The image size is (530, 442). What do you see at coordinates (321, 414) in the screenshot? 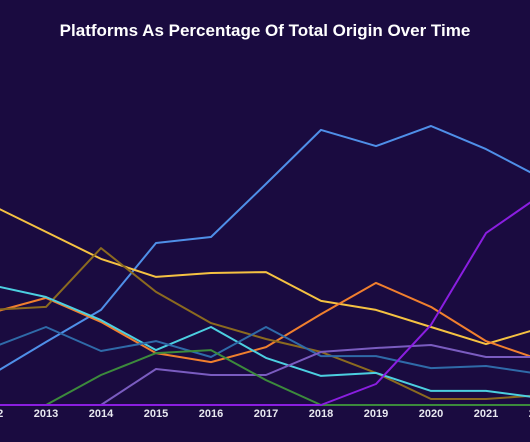
I see `x-tick-label: 2018` at bounding box center [321, 414].